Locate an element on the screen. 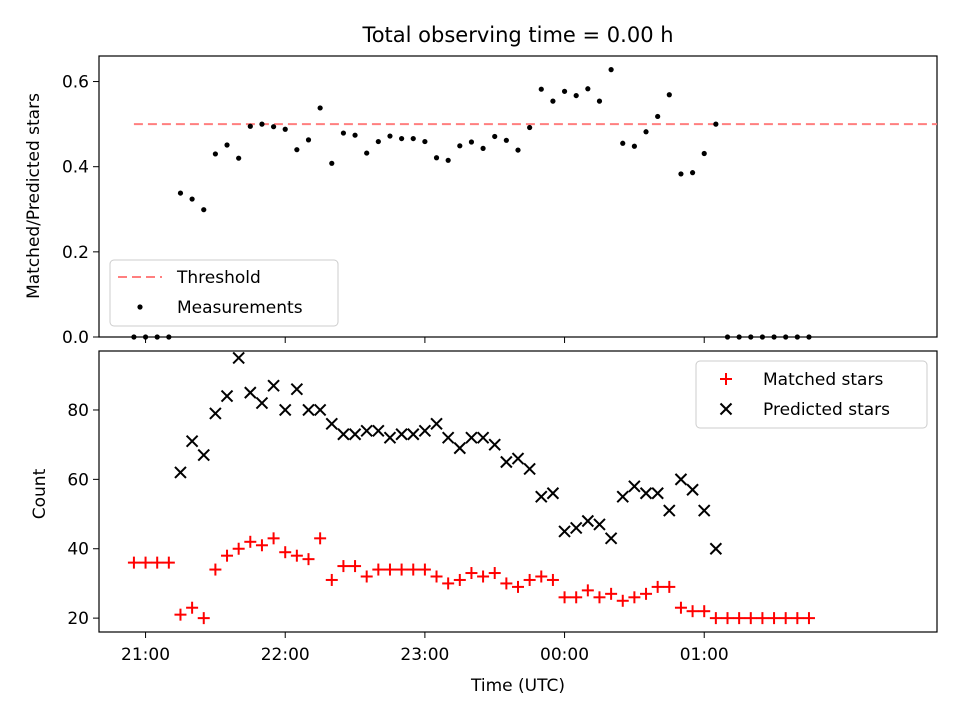  legend-matched-swatch is located at coordinates (726, 379).